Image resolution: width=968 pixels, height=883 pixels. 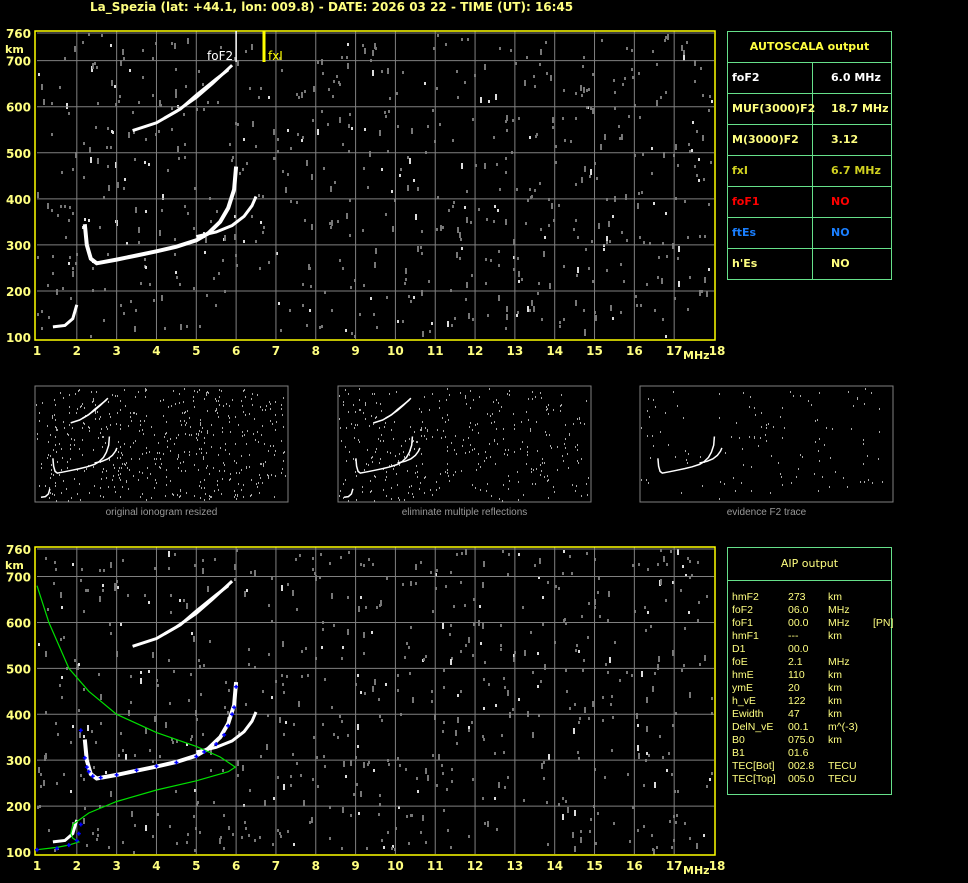 I want to click on thumbnail-image, so click(x=766, y=444).